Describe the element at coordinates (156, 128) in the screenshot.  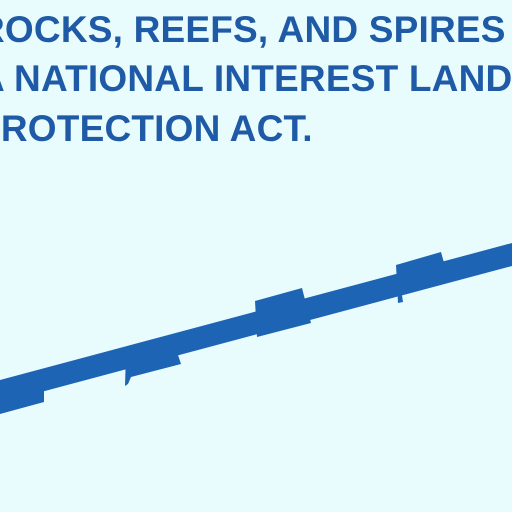
I see `caption-line-3: PROTECTION ACT.` at that location.